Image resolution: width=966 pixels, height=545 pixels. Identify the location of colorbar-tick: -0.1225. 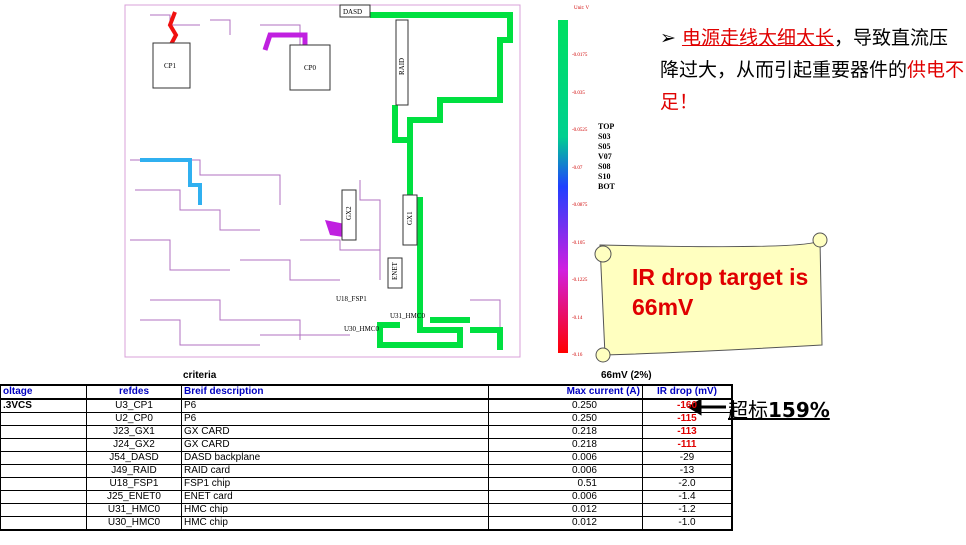
(580, 280).